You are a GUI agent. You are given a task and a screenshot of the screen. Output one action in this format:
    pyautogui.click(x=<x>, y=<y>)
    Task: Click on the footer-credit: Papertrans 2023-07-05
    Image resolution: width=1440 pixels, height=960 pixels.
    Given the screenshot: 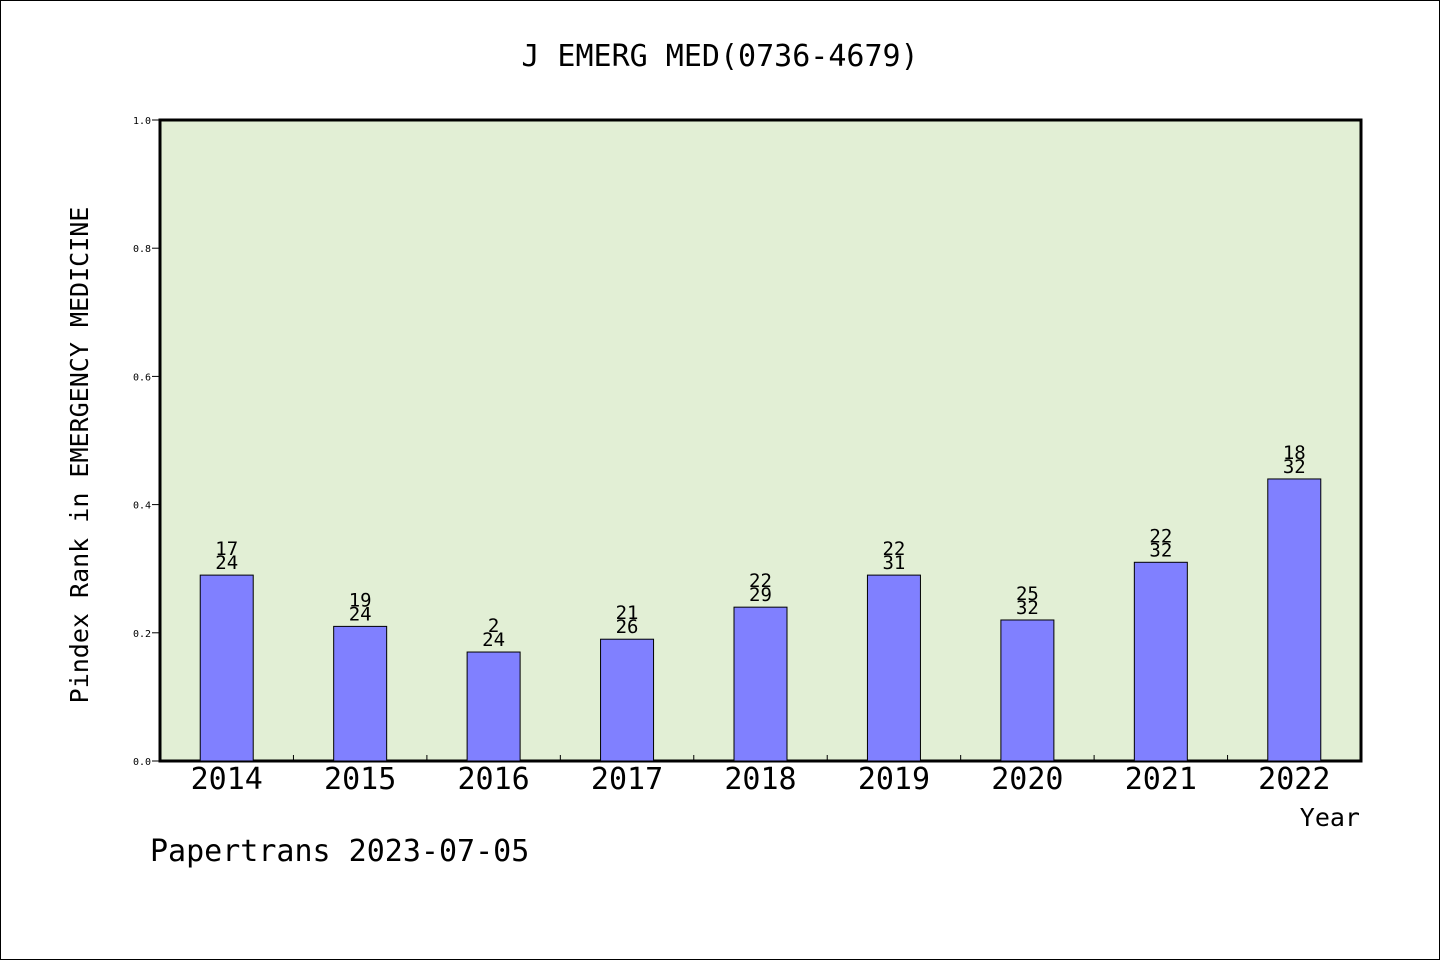 What is the action you would take?
    pyautogui.click(x=340, y=851)
    